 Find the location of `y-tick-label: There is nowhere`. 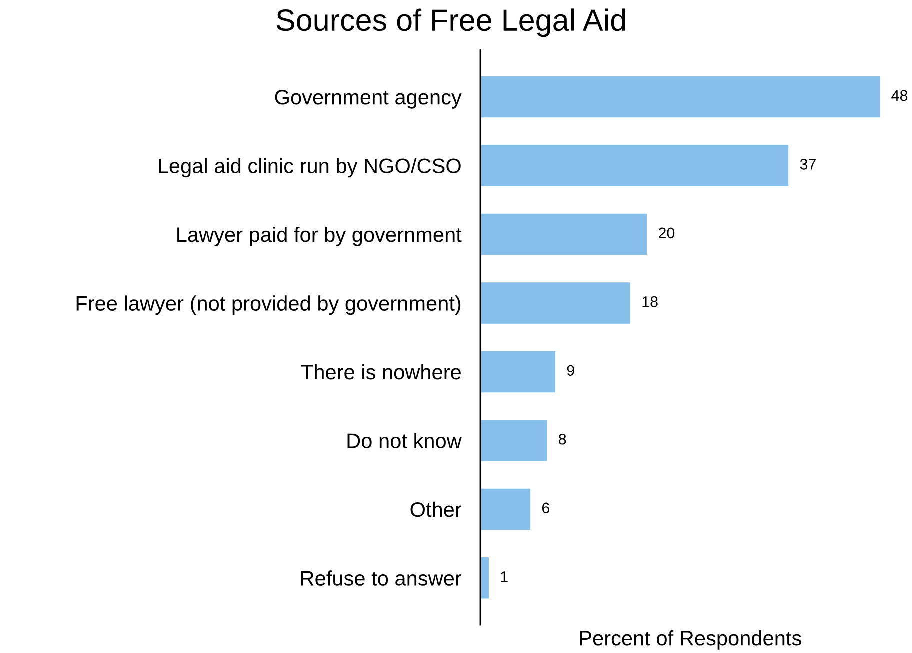

y-tick-label: There is nowhere is located at coordinates (381, 372).